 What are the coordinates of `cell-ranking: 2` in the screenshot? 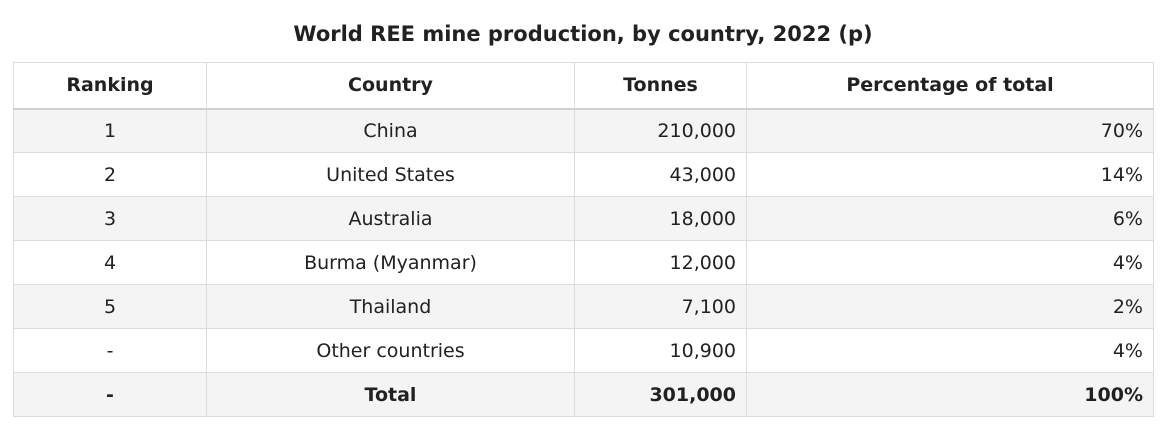 It's located at (110, 174).